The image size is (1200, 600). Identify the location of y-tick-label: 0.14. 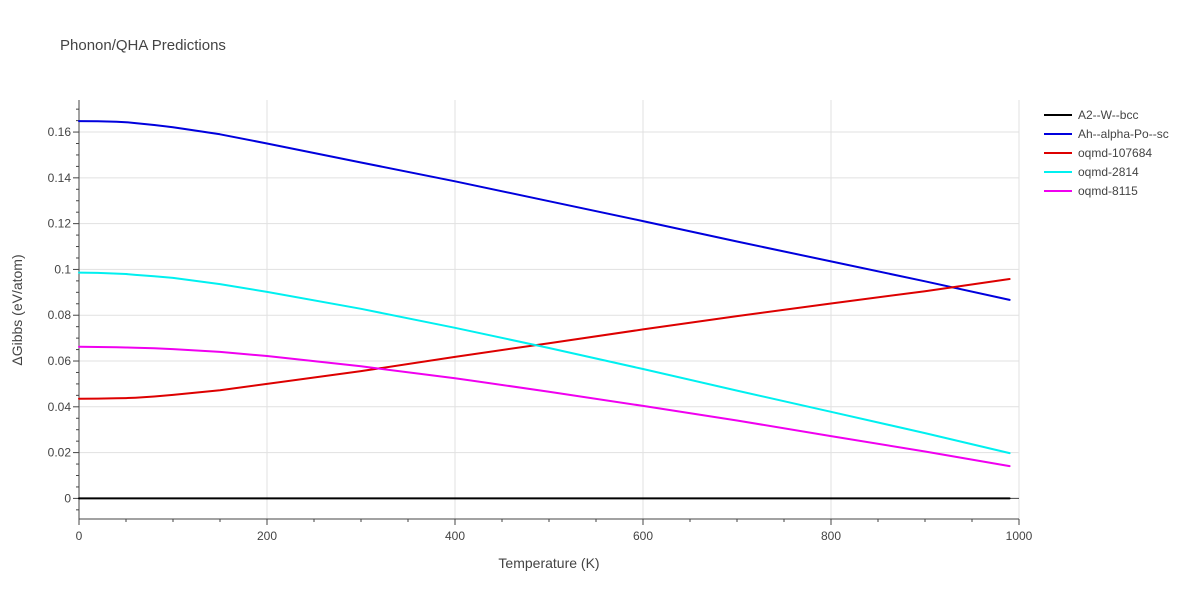
(60, 178).